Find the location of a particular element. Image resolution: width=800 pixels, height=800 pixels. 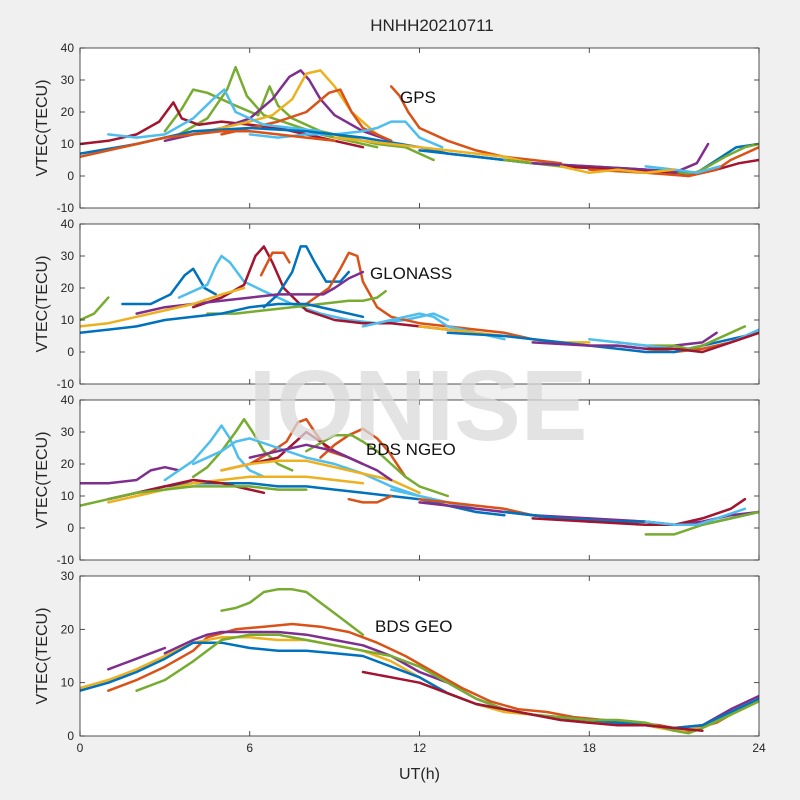

x-tick-label: 12 is located at coordinates (420, 748).